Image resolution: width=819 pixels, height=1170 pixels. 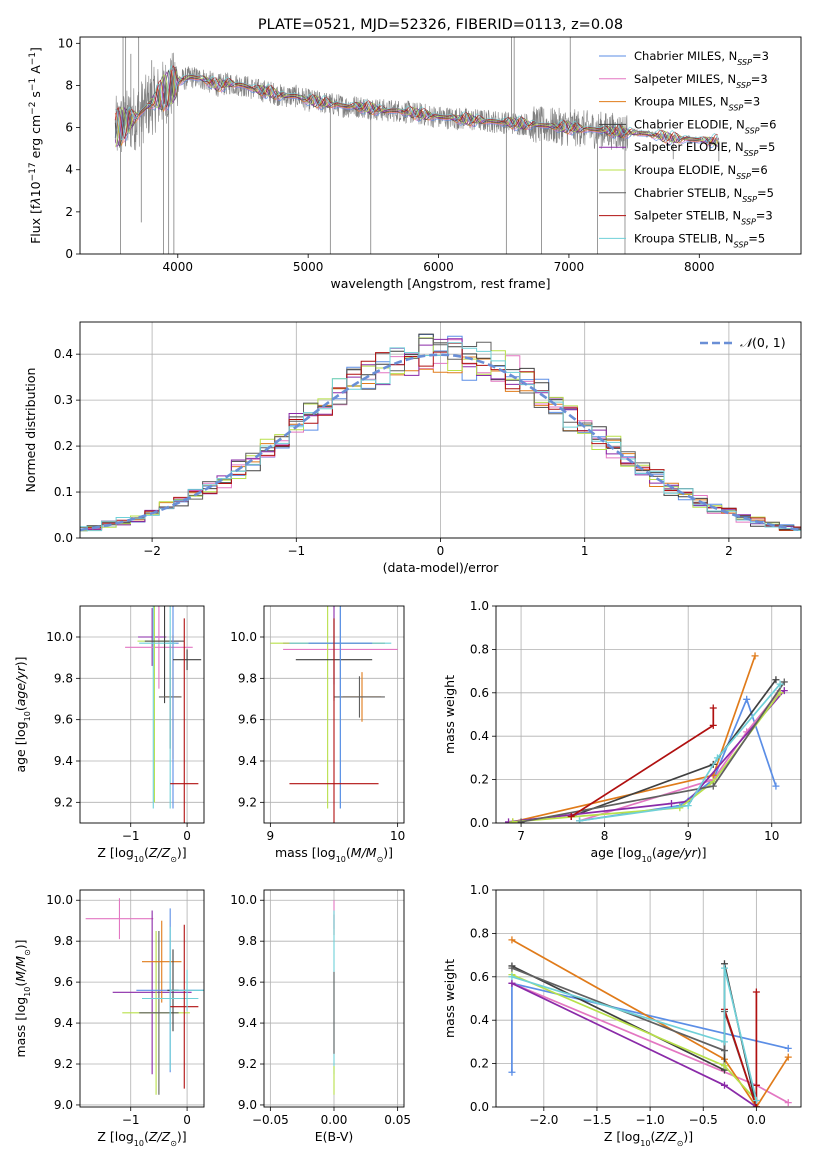 I want to click on age_vs_Z-frame, so click(x=142, y=714).